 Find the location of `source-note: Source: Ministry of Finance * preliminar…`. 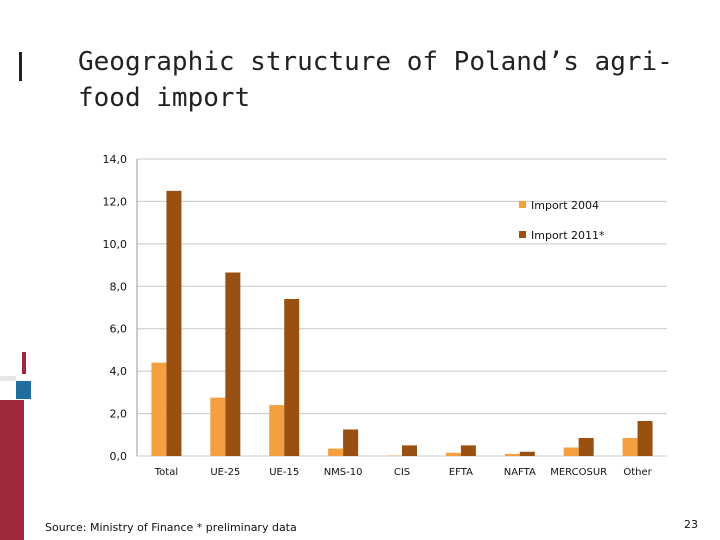

source-note: Source: Ministry of Finance * preliminar… is located at coordinates (171, 527).